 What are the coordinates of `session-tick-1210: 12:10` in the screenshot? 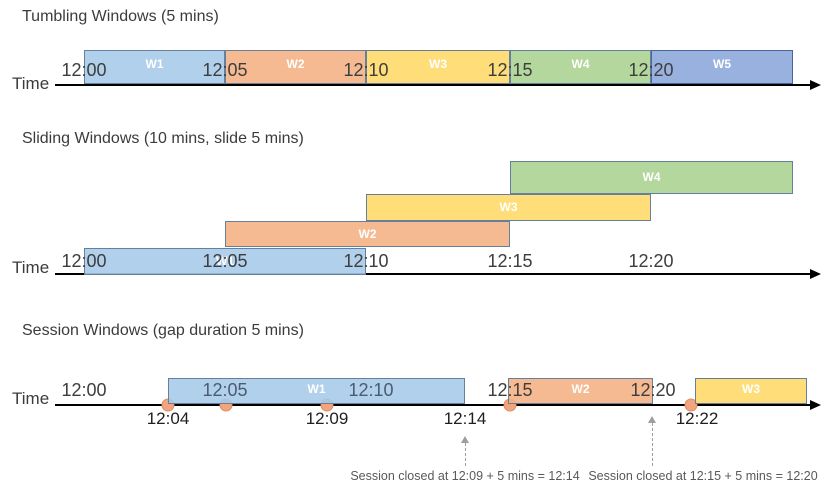 It's located at (371, 390).